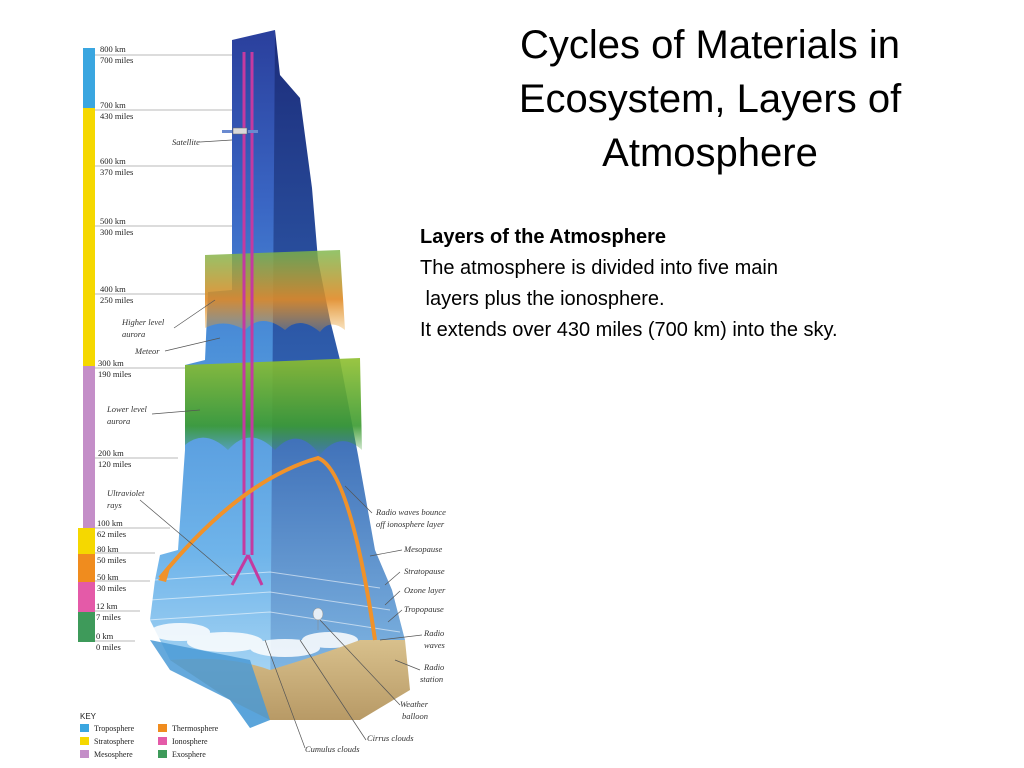 This screenshot has width=1024, height=768. I want to click on label-ozone: Ozone layer, so click(425, 590).